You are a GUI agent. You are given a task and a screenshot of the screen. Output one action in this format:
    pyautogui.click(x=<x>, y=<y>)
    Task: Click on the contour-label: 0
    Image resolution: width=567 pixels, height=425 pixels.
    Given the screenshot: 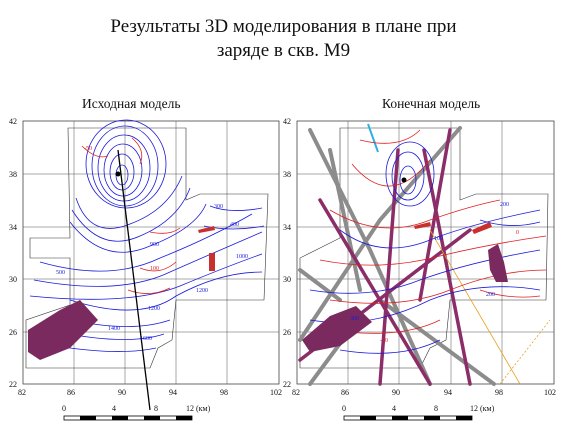 What is the action you would take?
    pyautogui.click(x=517, y=233)
    